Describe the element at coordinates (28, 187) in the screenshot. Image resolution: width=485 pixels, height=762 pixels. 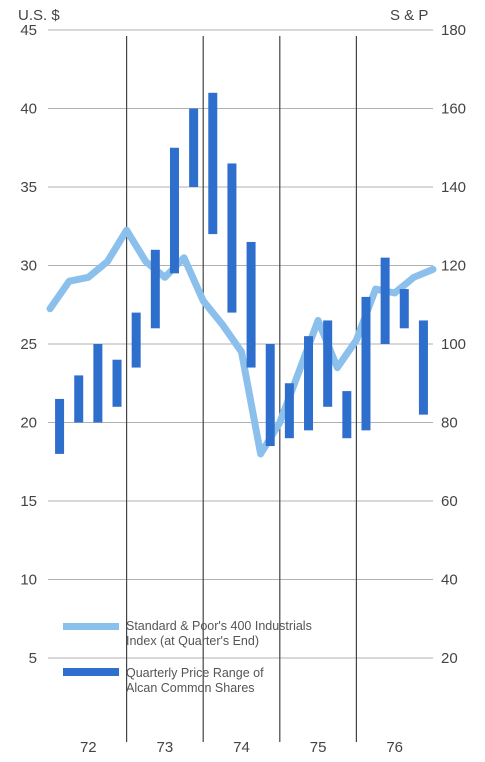
I see `left-tick-label: 35` at that location.